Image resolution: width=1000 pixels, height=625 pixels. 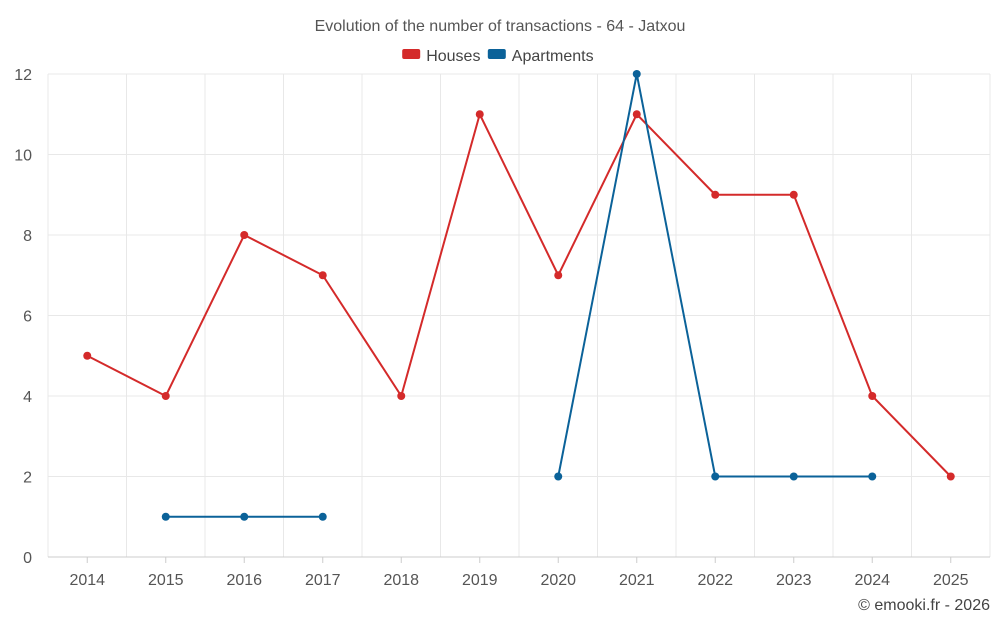 What do you see at coordinates (23, 156) in the screenshot?
I see `y-tick-label: 10` at bounding box center [23, 156].